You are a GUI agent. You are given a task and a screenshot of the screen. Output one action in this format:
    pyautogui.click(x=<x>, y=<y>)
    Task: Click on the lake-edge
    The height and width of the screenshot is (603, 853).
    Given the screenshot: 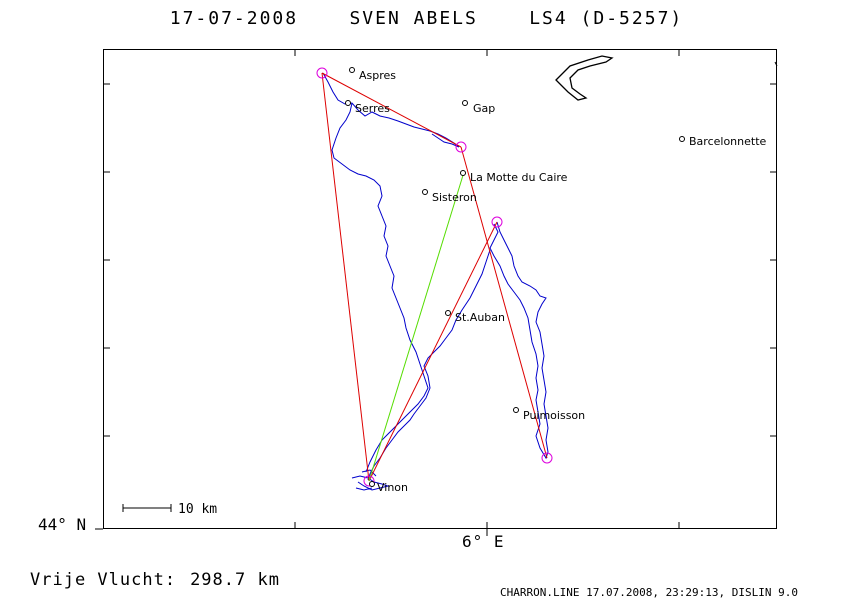 What is the action you would take?
    pyautogui.click(x=776, y=64)
    